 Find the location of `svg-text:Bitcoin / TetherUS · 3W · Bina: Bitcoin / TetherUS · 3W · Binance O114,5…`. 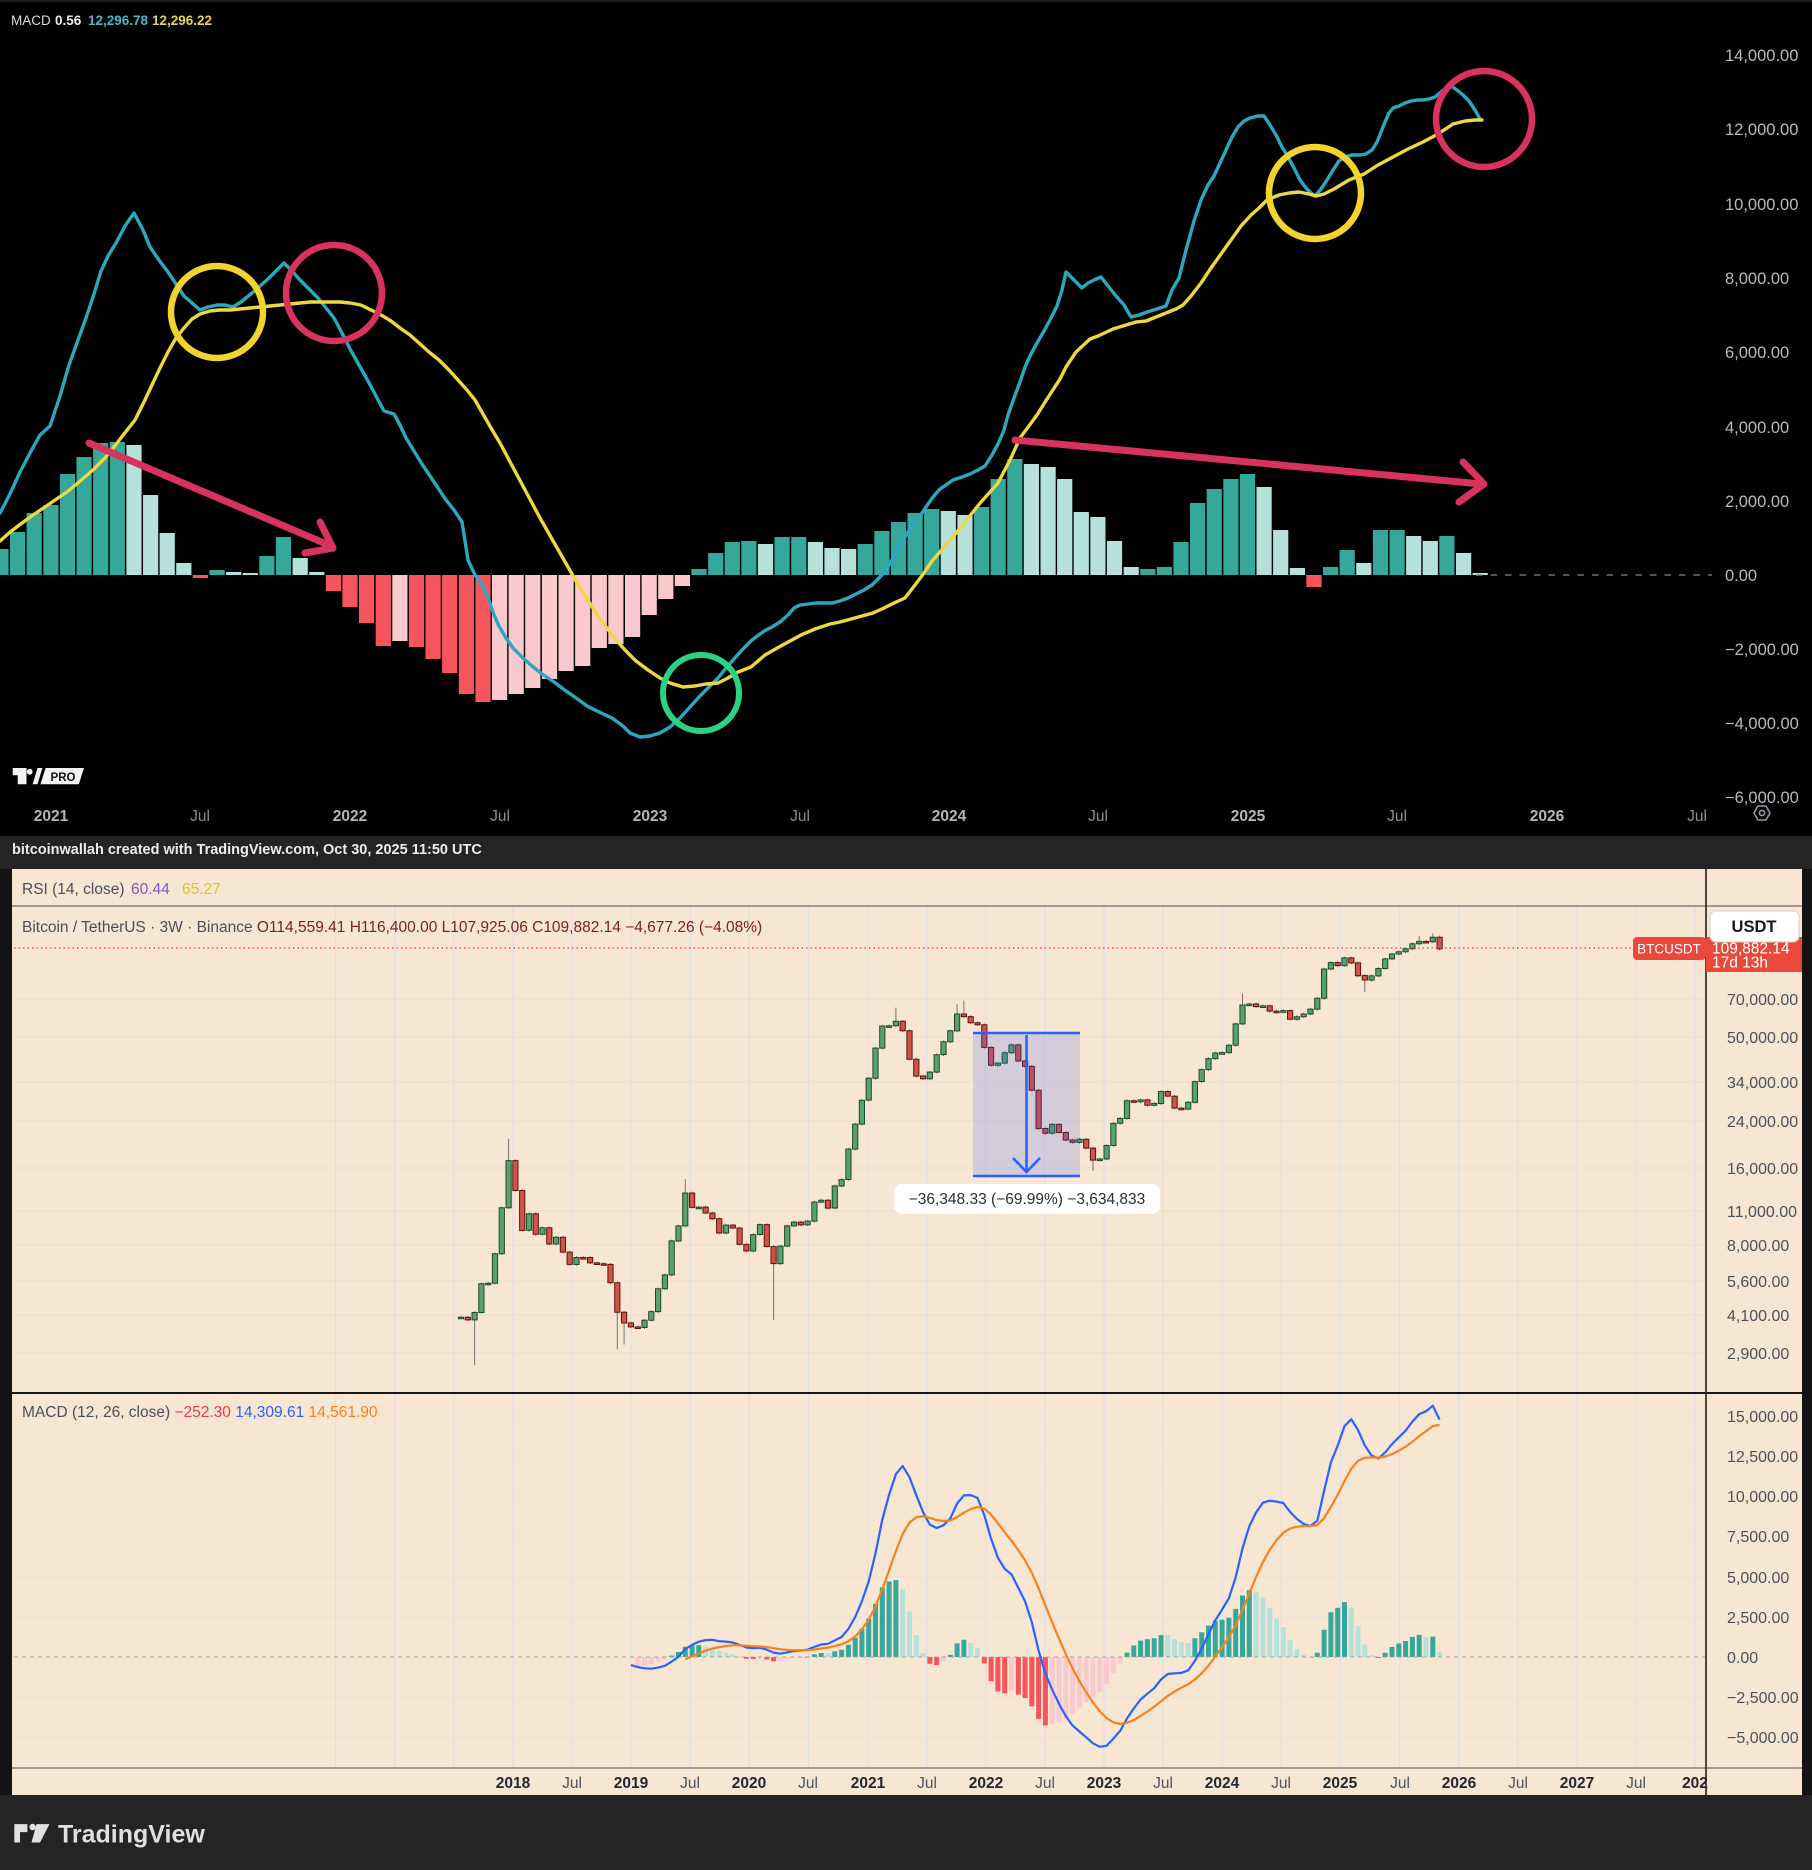

svg-text:Bitcoin / TetherUS · 3W · Bina: Bitcoin / TetherUS · 3W · Binance O114,5… is located at coordinates (392, 927).